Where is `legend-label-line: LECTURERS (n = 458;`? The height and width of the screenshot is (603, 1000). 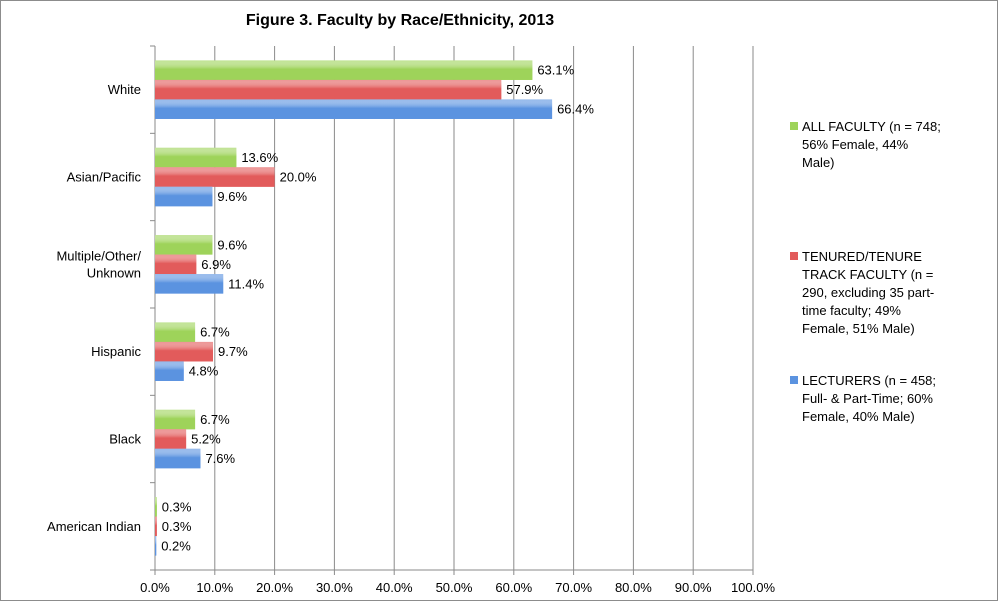
legend-label-line: LECTURERS (n = 458; is located at coordinates (869, 380).